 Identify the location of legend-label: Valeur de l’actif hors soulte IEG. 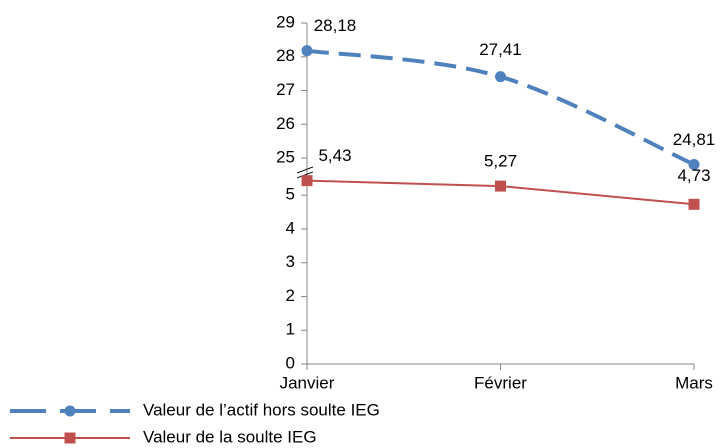
(261, 409).